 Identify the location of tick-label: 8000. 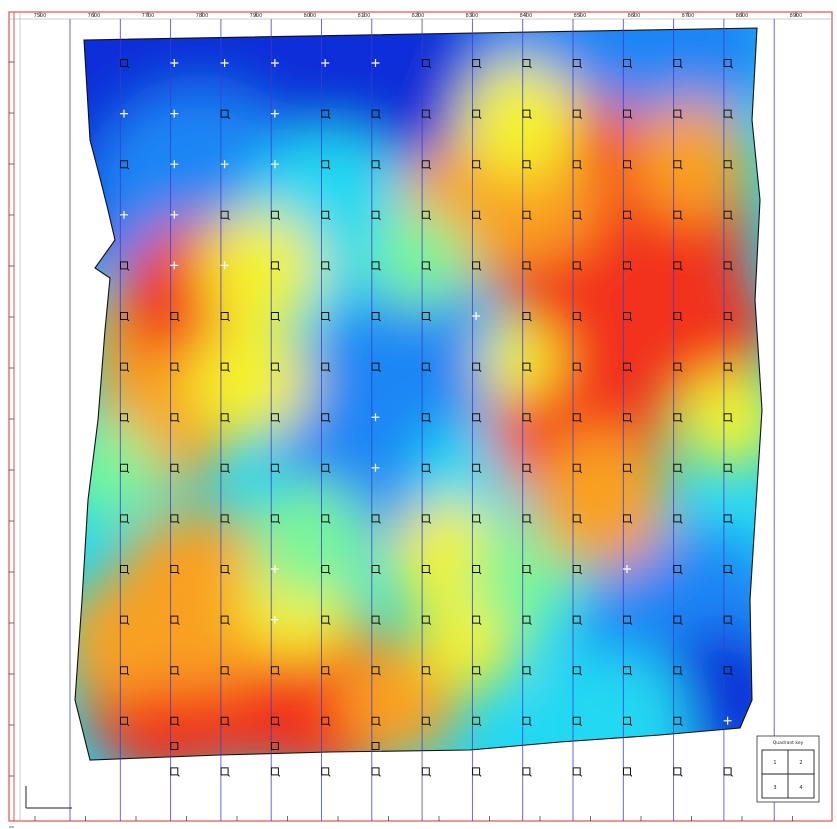
(310, 16).